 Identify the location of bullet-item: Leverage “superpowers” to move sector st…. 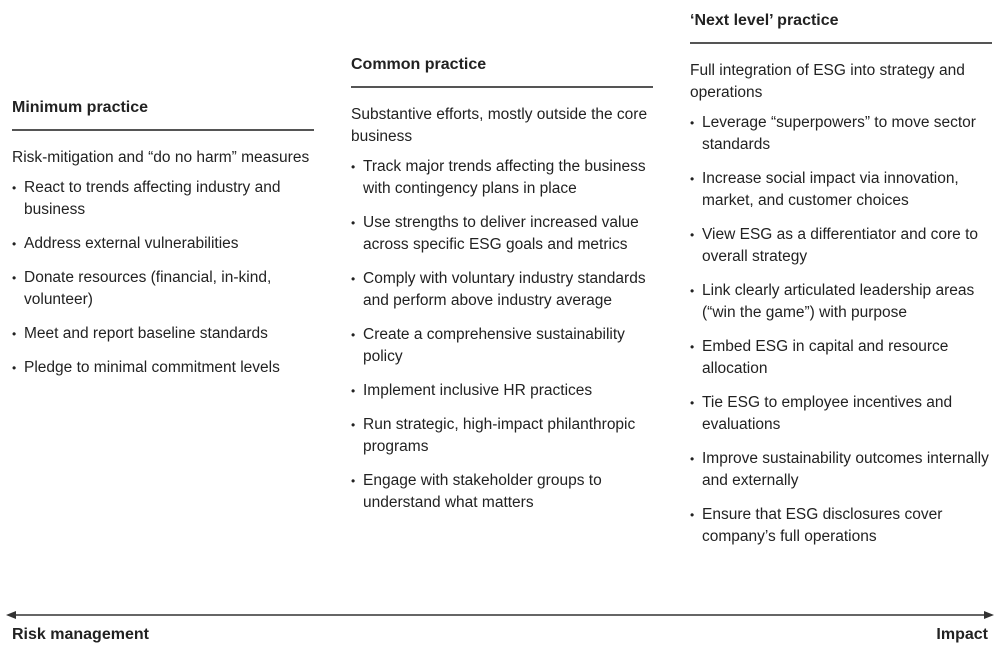
(841, 134).